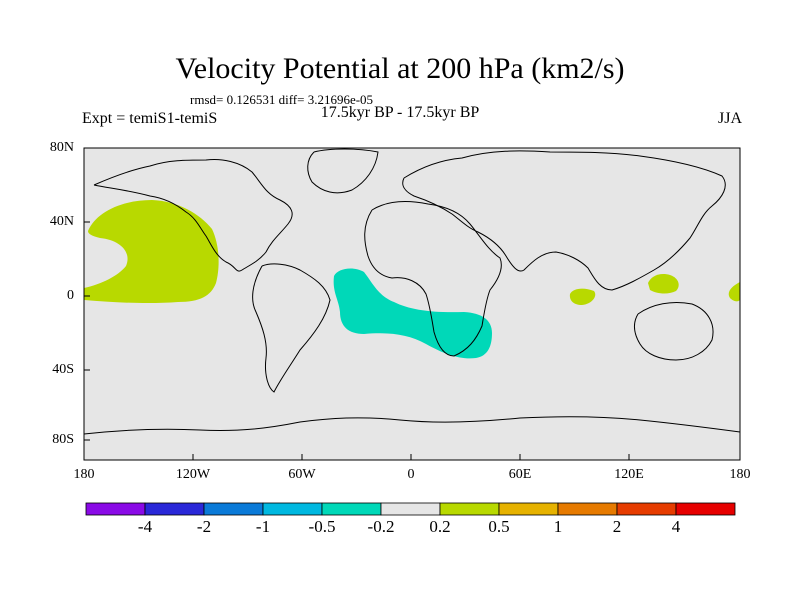 The width and height of the screenshot is (800, 600). Describe the element at coordinates (291, 328) in the screenshot. I see `coastline-south-america` at that location.